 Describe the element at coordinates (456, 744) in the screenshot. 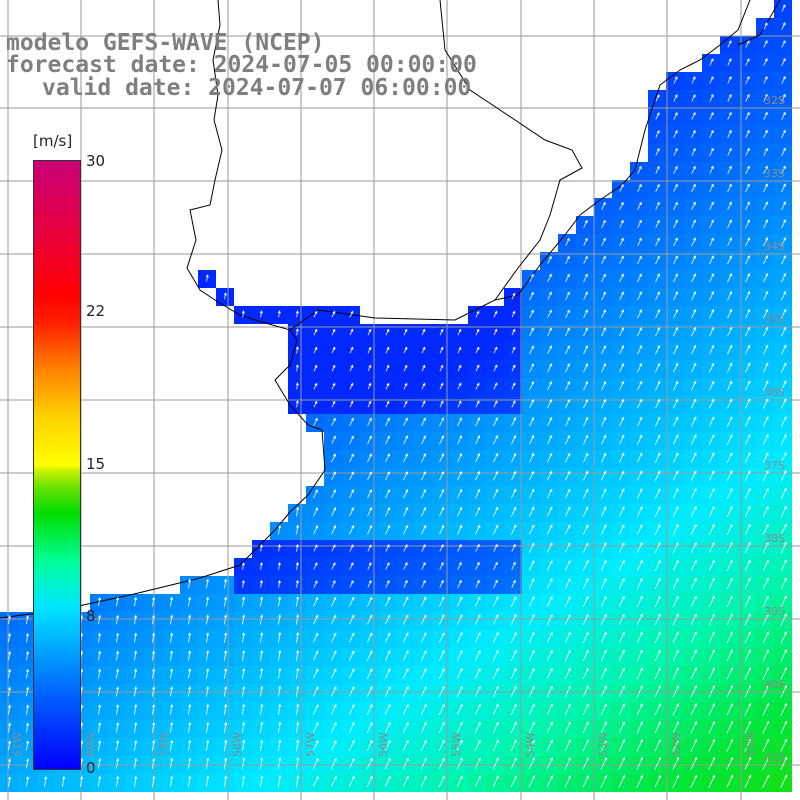

I see `longitude-label: 55W` at that location.